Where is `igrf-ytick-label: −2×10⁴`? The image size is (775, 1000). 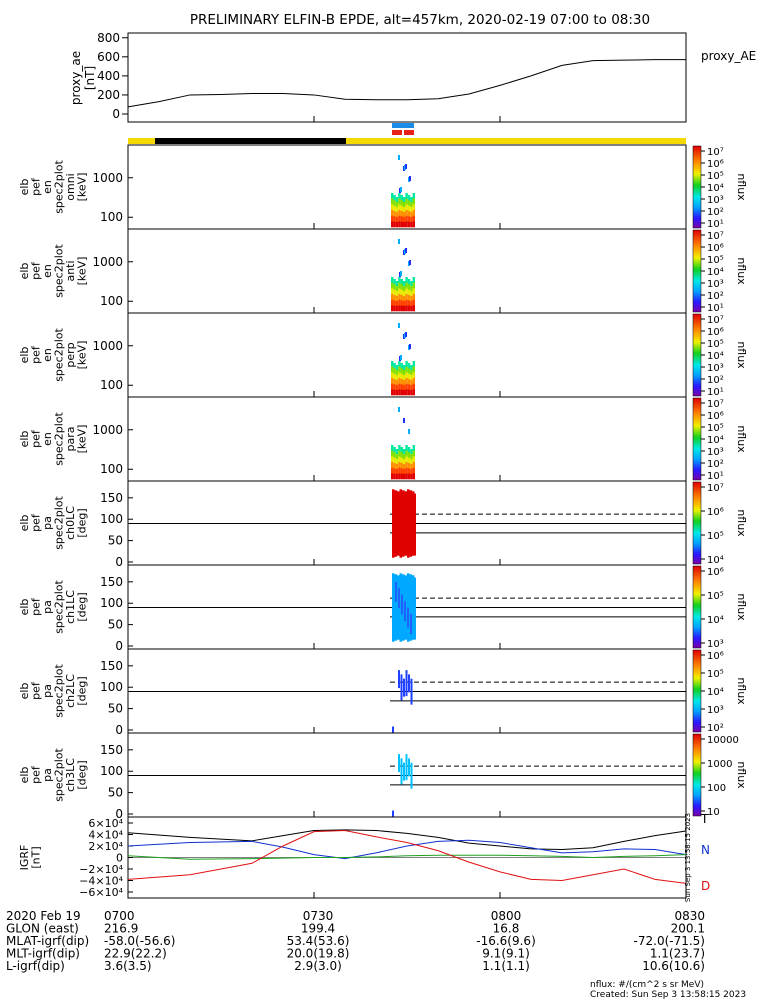 igrf-ytick-label: −2×10⁴ is located at coordinates (101, 869).